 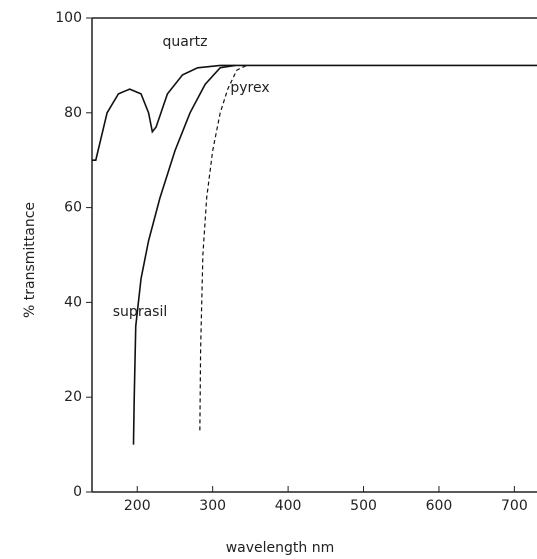 I want to click on y-tick-label: 80, so click(x=73, y=113).